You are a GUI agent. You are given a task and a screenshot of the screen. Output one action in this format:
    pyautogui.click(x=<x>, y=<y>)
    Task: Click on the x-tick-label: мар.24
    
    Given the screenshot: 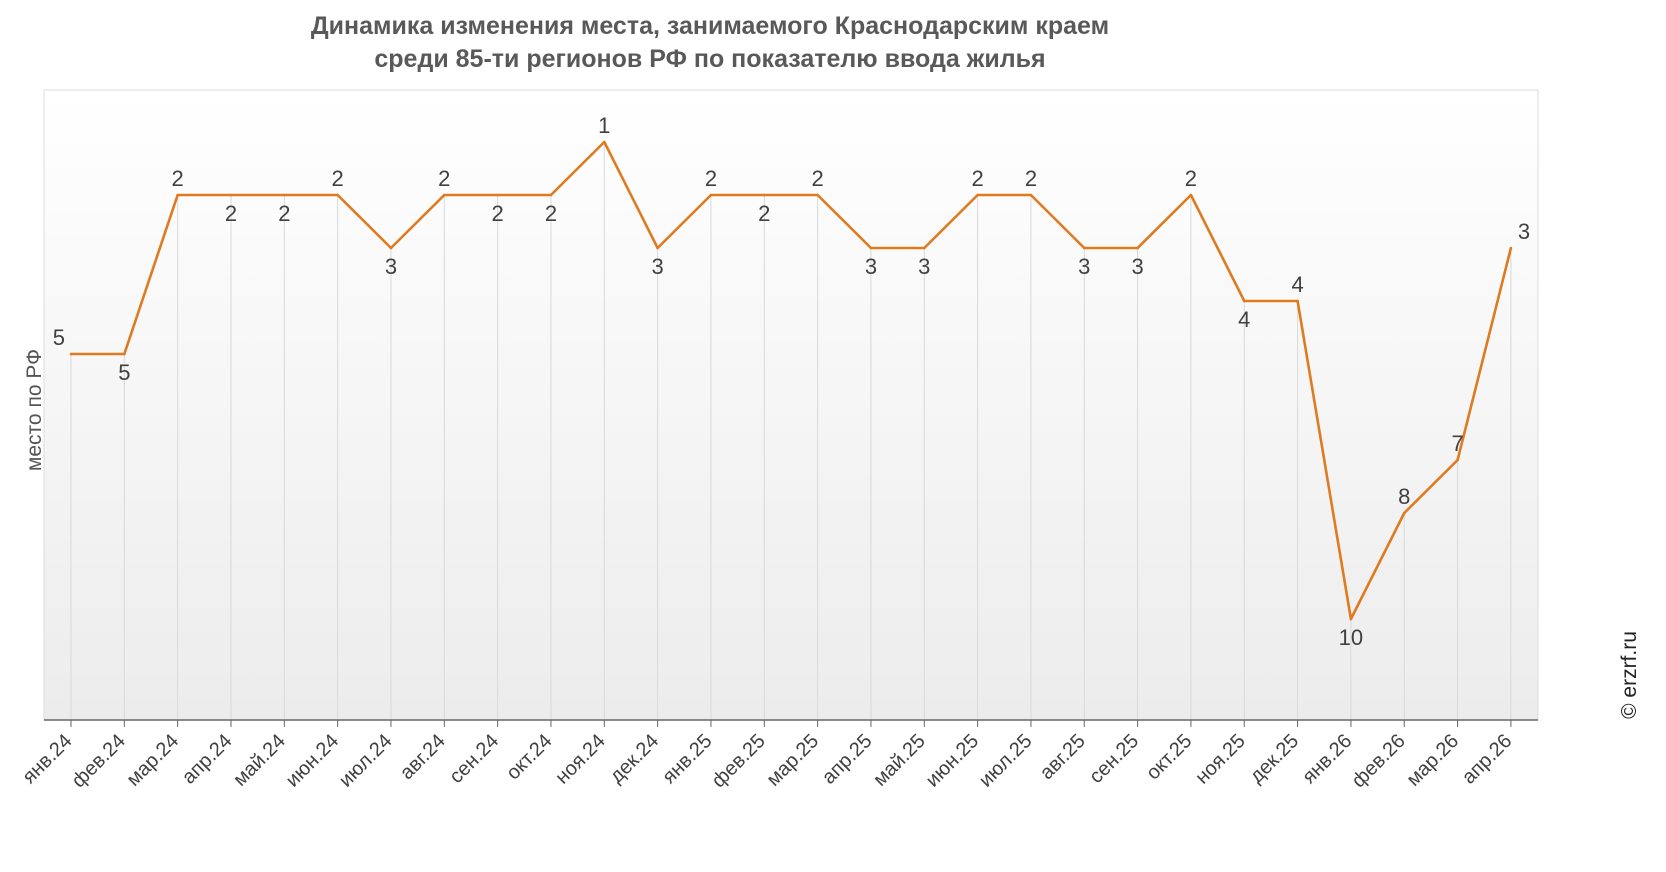 What is the action you would take?
    pyautogui.click(x=153, y=760)
    